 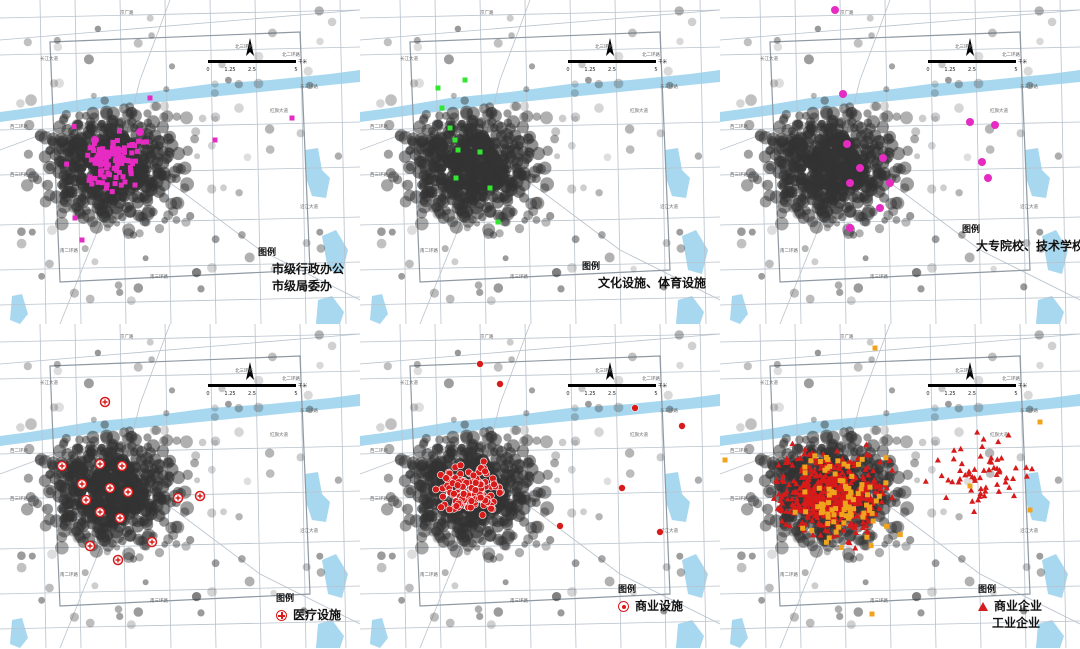 What do you see at coordinates (1010, 606) in the screenshot?
I see `legend-item: 商业企业` at bounding box center [1010, 606].